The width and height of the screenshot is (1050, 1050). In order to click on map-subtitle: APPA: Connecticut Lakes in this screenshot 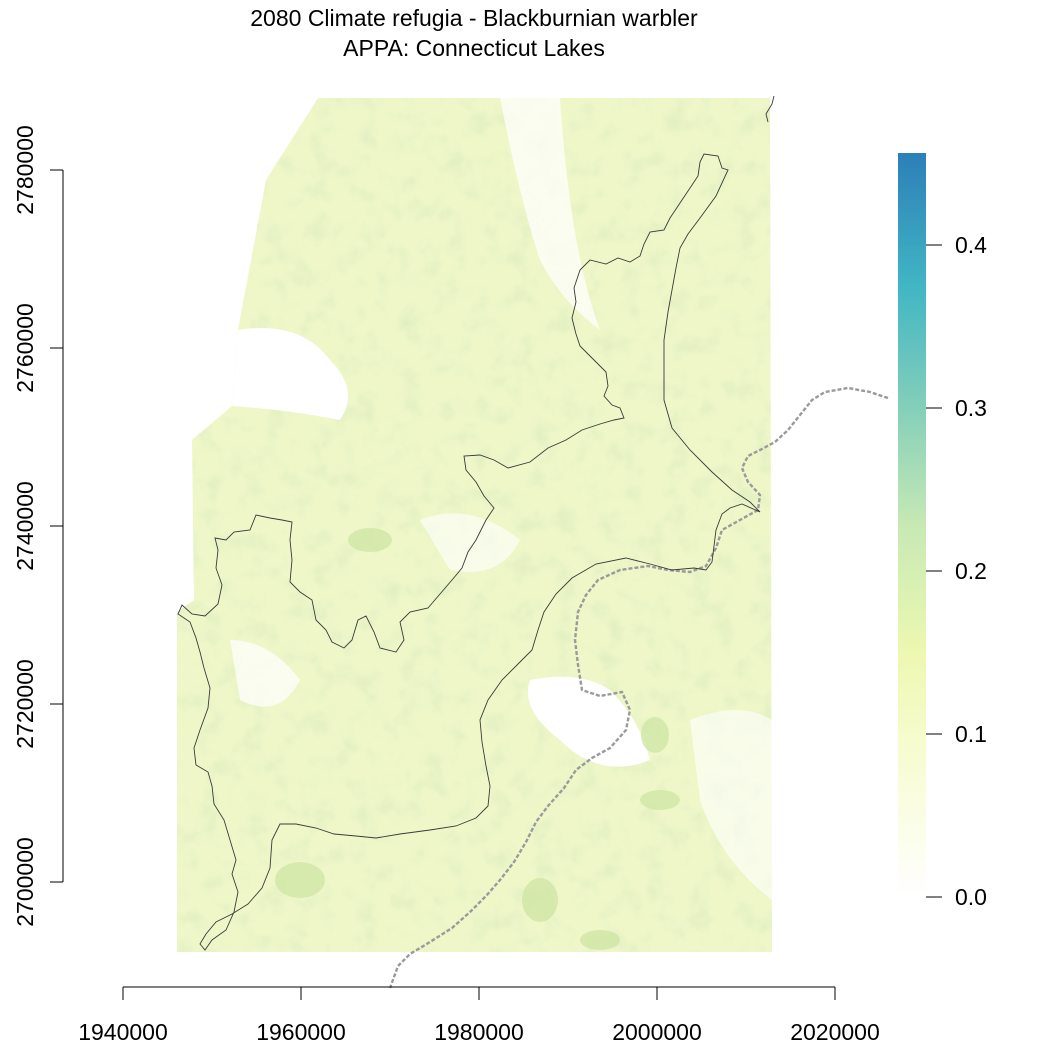, I will do `click(474, 48)`.